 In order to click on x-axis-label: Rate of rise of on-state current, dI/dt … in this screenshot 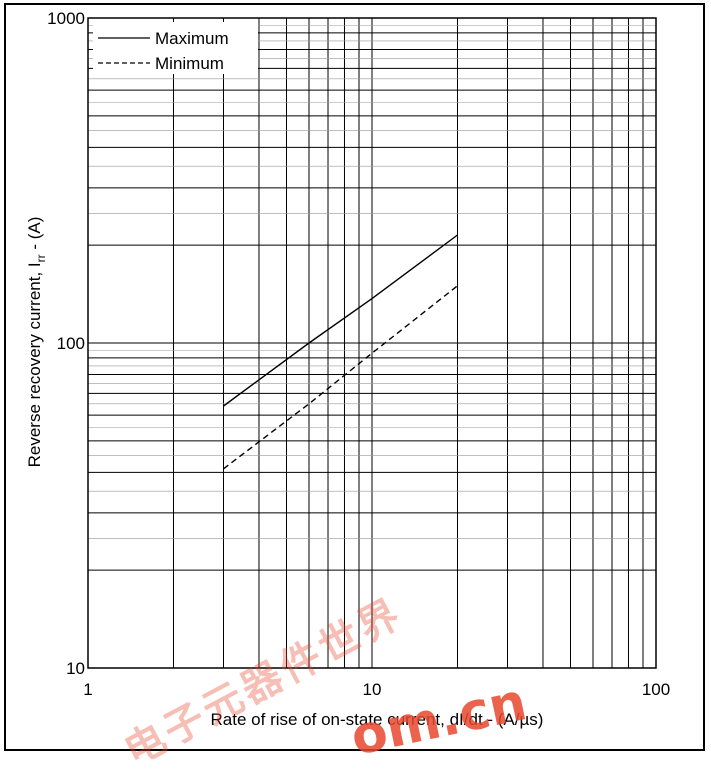, I will do `click(377, 719)`.